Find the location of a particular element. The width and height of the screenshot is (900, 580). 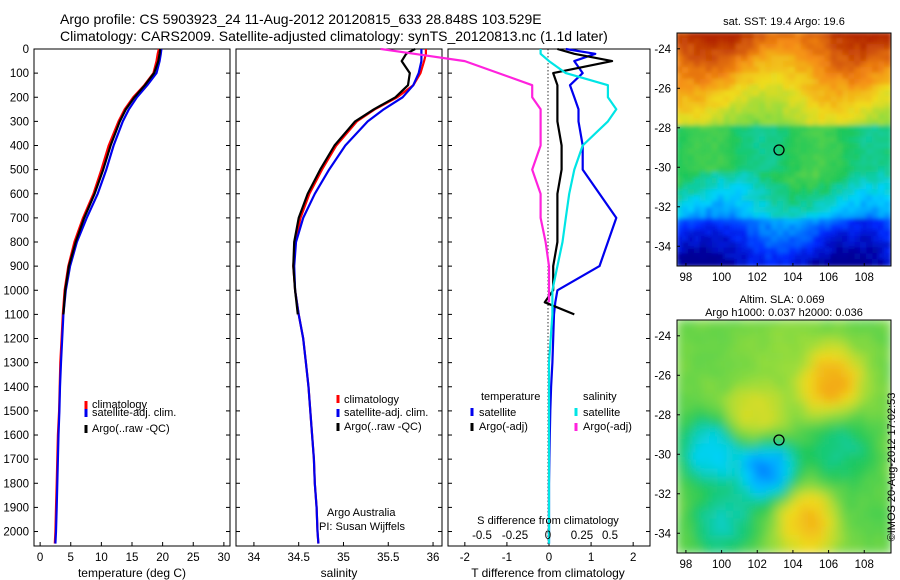

depth-tick-label: 500 is located at coordinates (19, 171).